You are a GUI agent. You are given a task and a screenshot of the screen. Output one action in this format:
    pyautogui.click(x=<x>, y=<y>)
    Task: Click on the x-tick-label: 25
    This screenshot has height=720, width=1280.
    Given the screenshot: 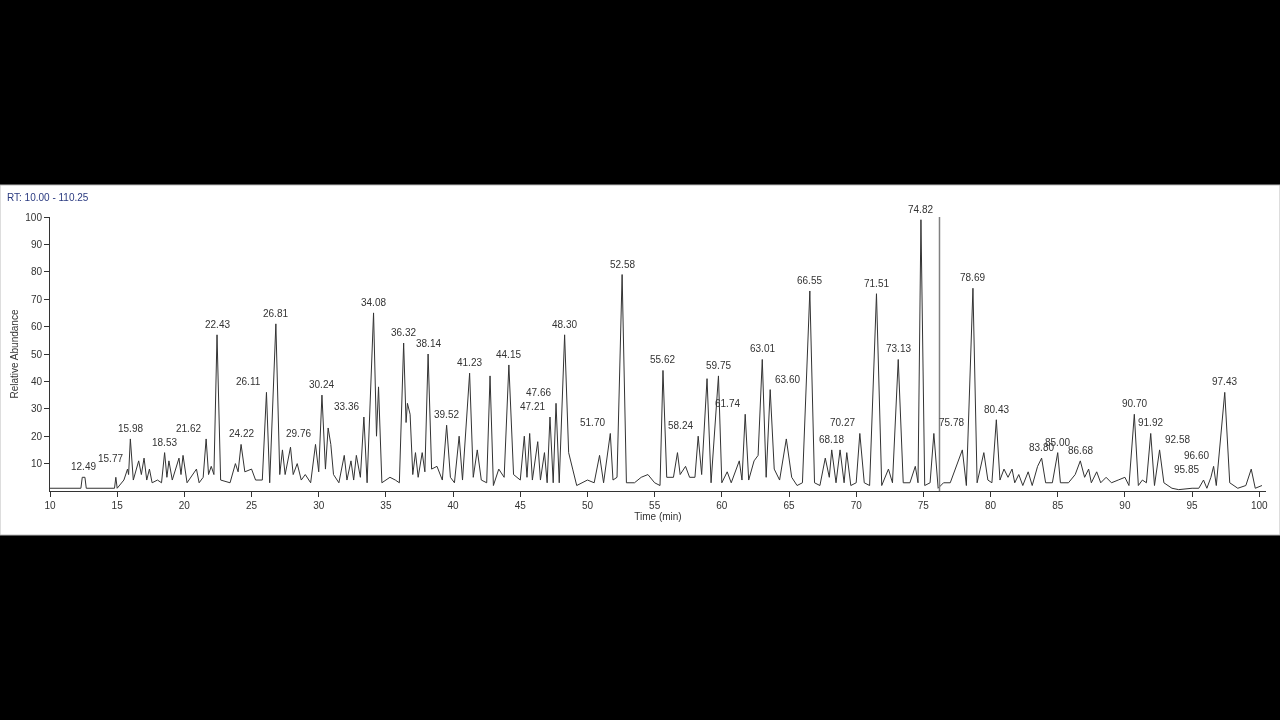 What is the action you would take?
    pyautogui.click(x=251, y=505)
    